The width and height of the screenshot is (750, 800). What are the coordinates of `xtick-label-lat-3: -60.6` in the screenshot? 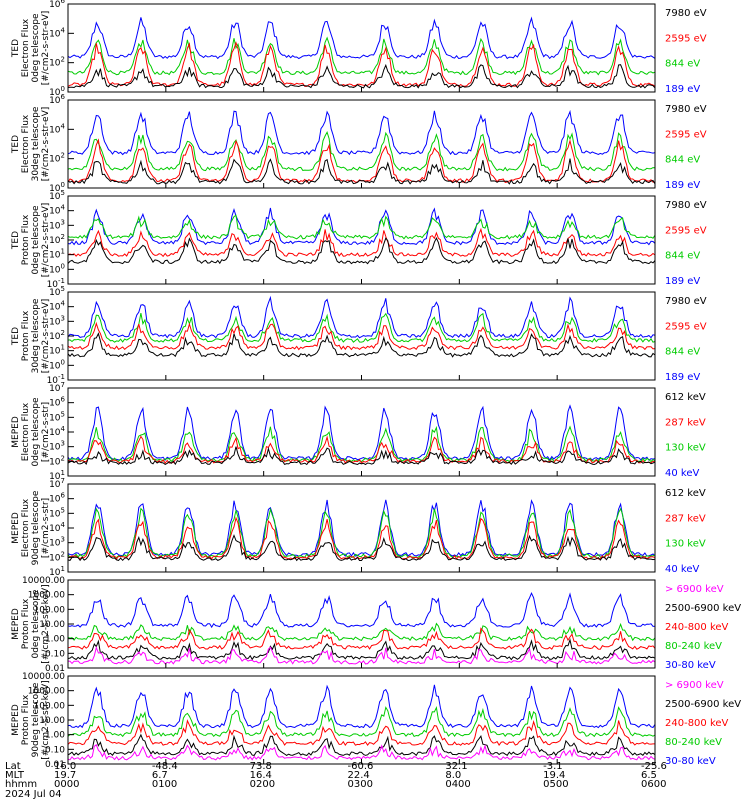 It's located at (361, 766).